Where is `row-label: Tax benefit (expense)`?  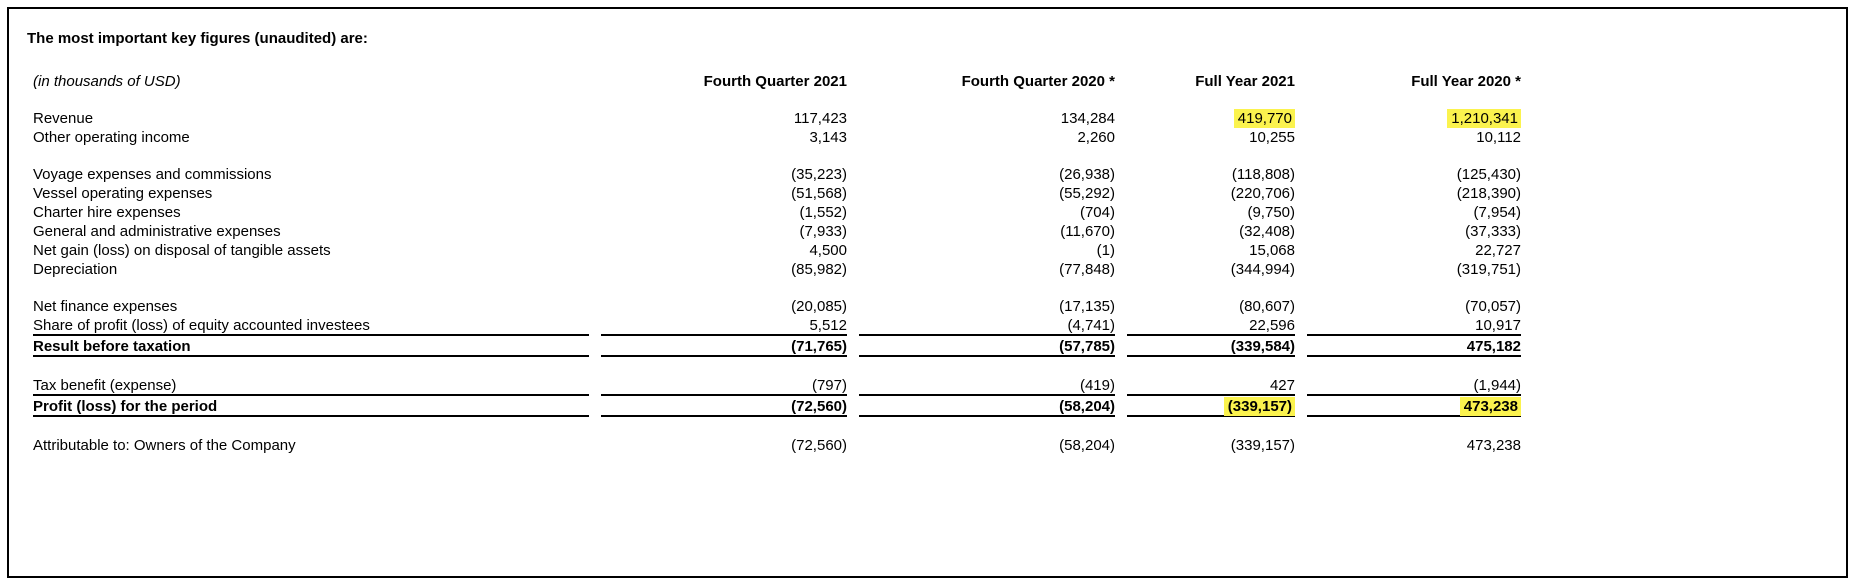
row-label: Tax benefit (expense) is located at coordinates (311, 385).